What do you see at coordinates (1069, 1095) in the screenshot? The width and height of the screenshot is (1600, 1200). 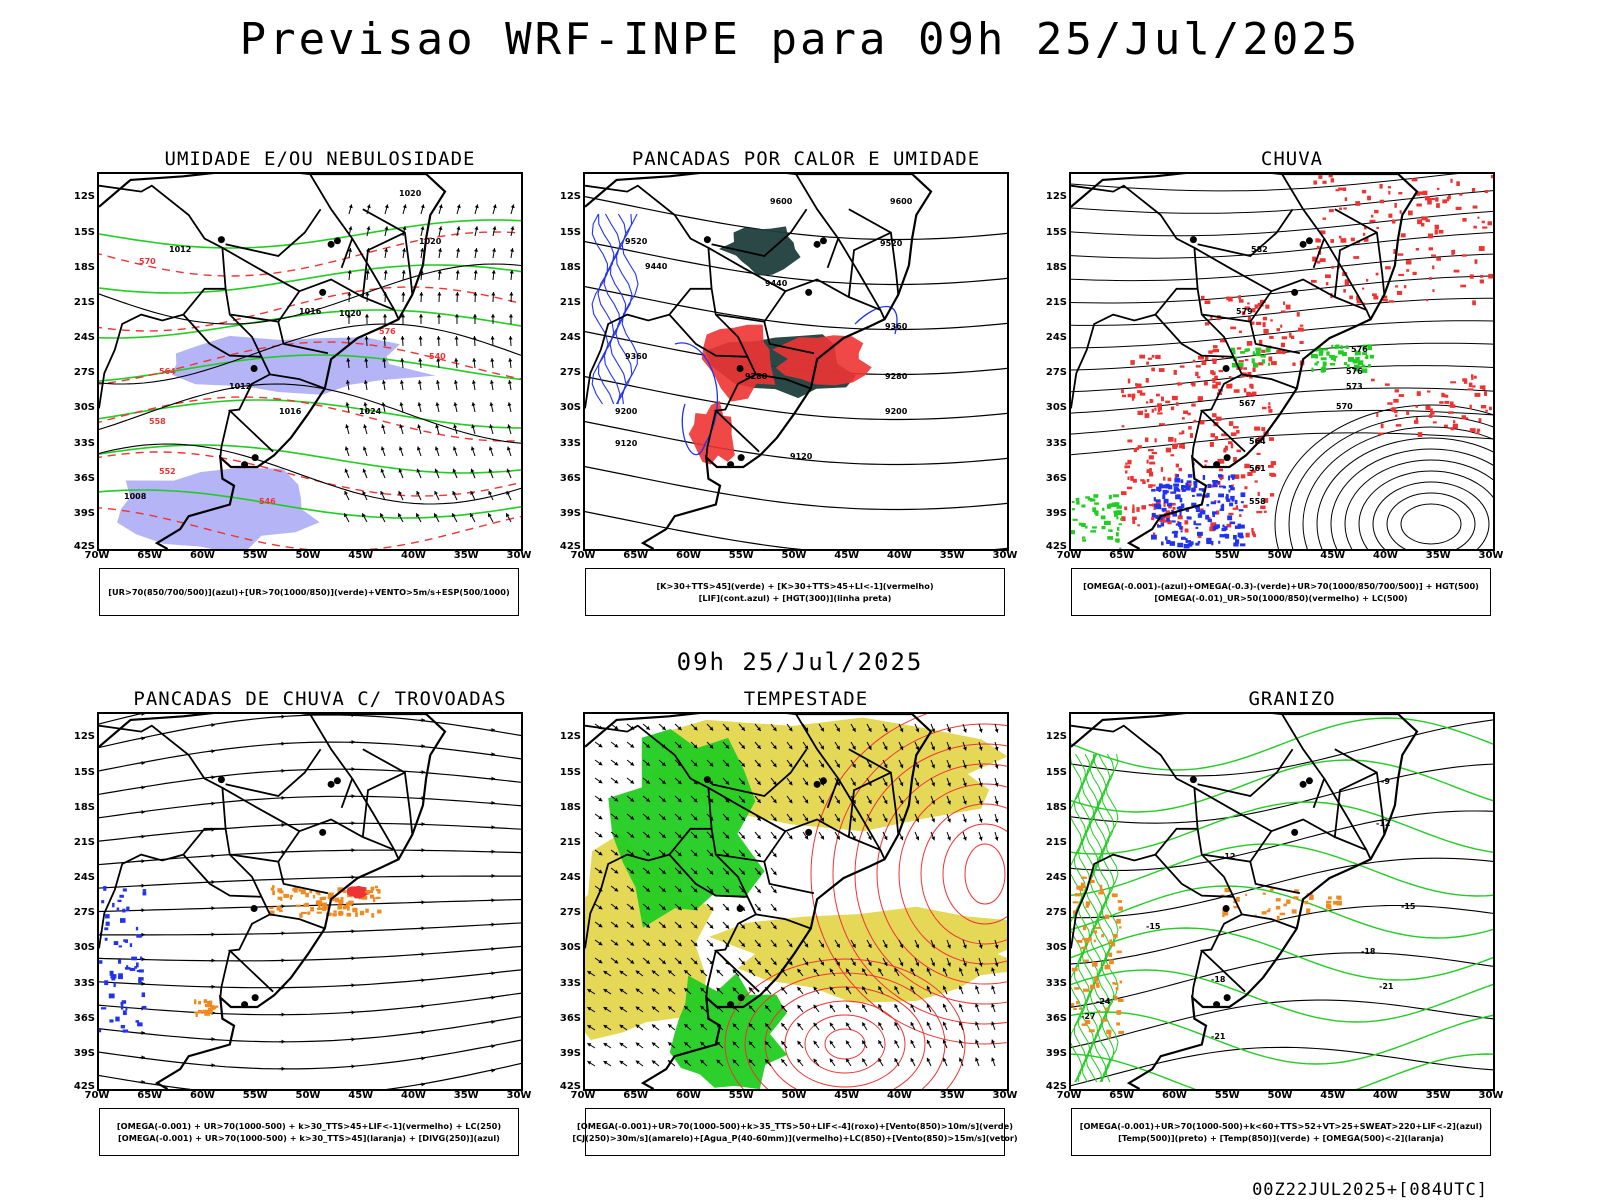 I see `longitude-label: 70W` at bounding box center [1069, 1095].